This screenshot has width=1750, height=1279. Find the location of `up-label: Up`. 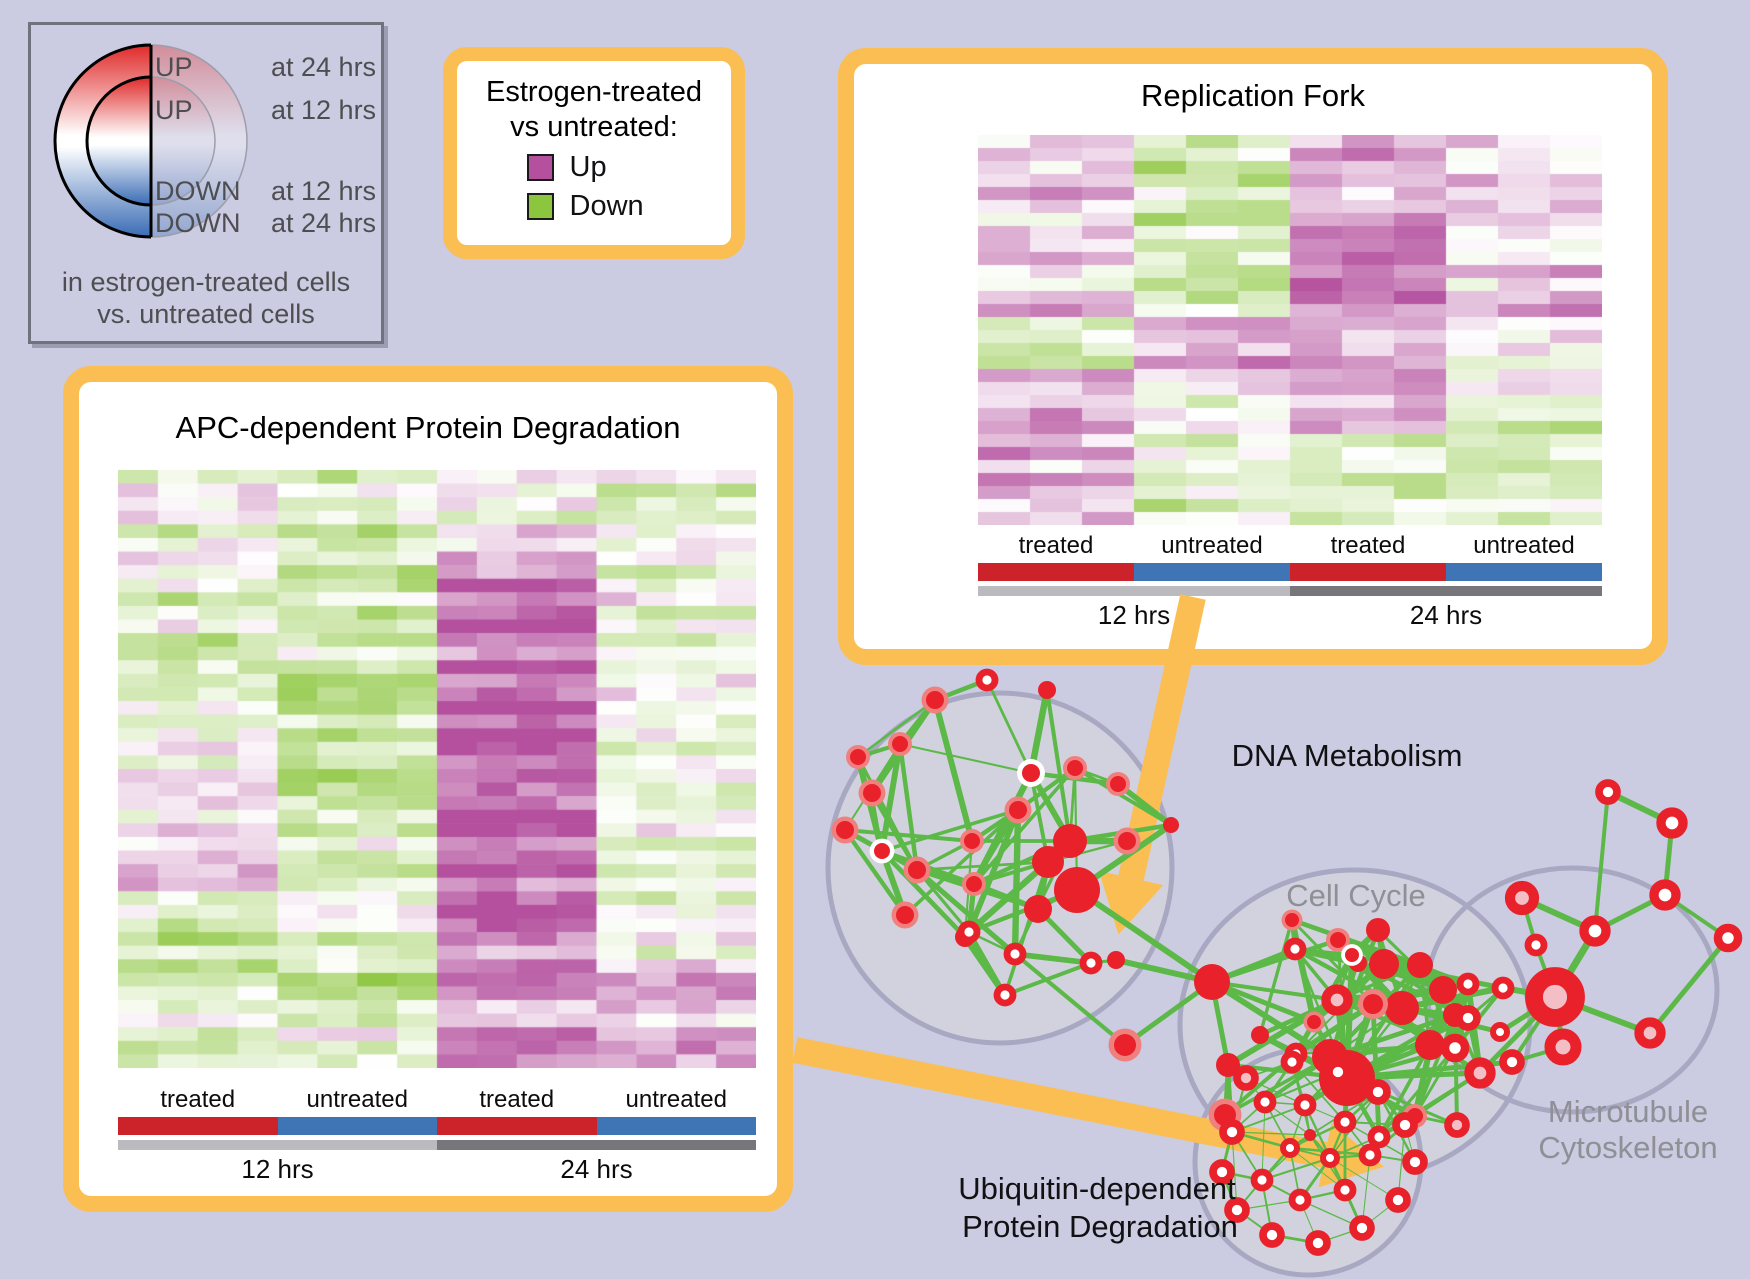

up-label: Up is located at coordinates (588, 167).